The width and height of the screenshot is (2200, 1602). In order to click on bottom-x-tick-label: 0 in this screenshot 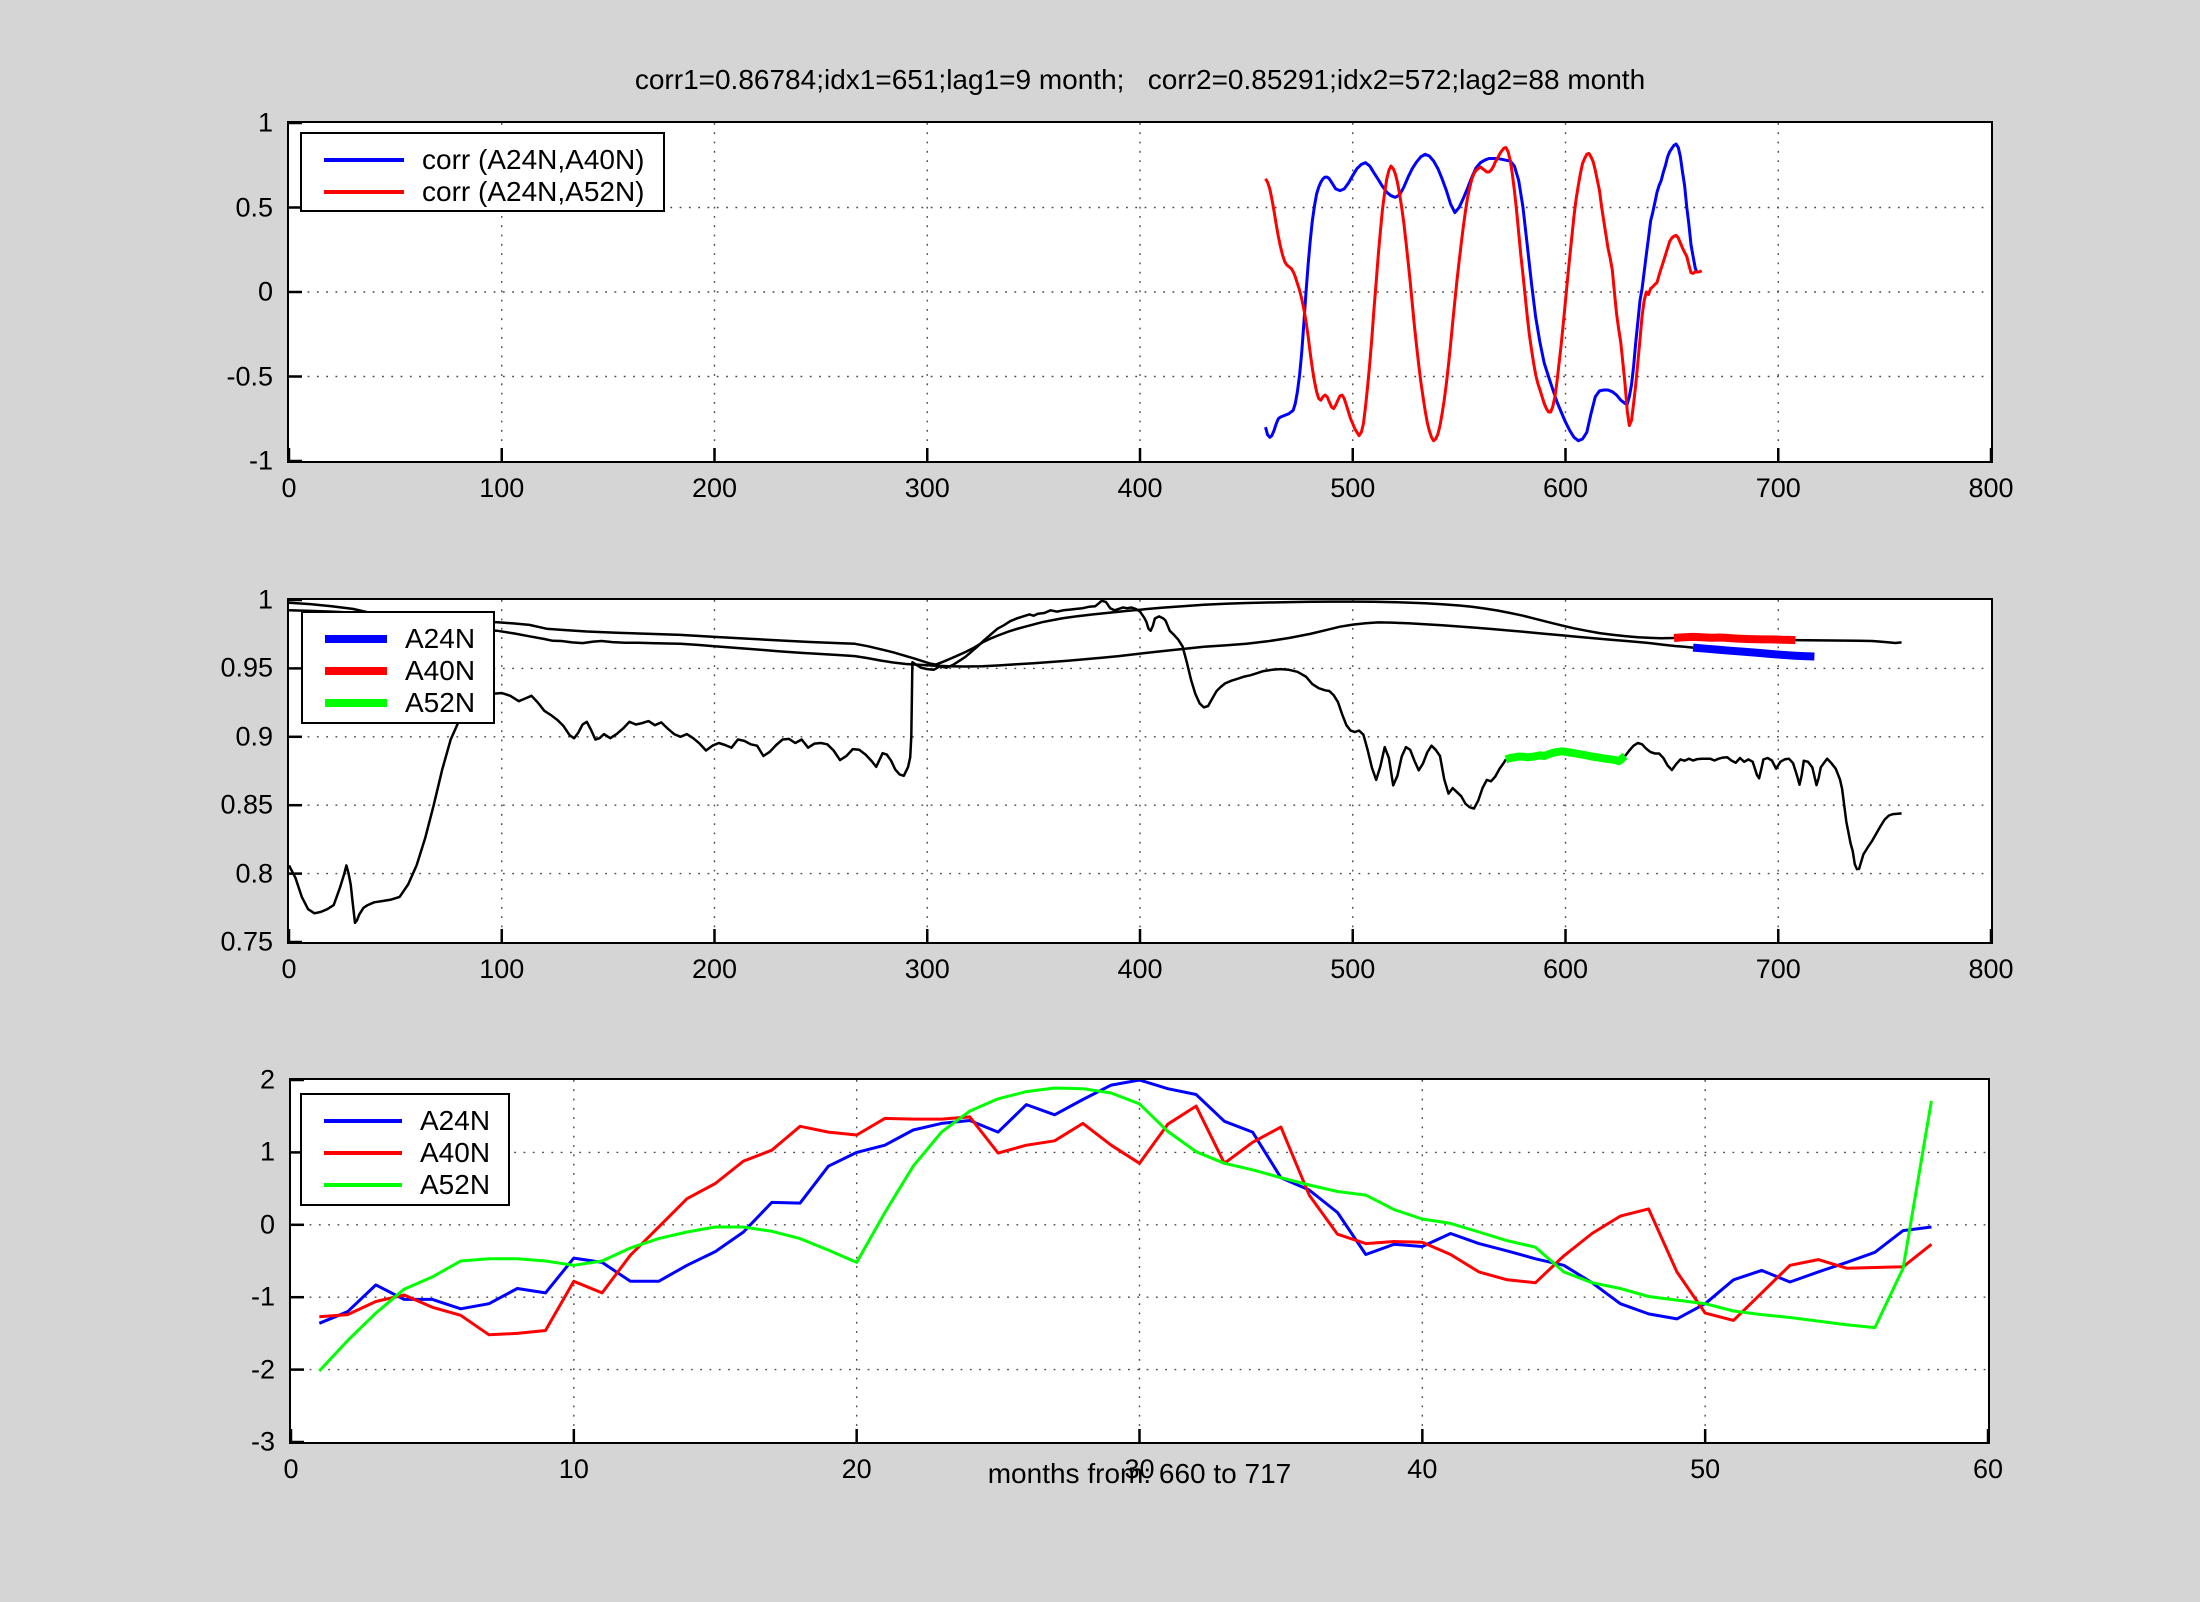, I will do `click(291, 1469)`.